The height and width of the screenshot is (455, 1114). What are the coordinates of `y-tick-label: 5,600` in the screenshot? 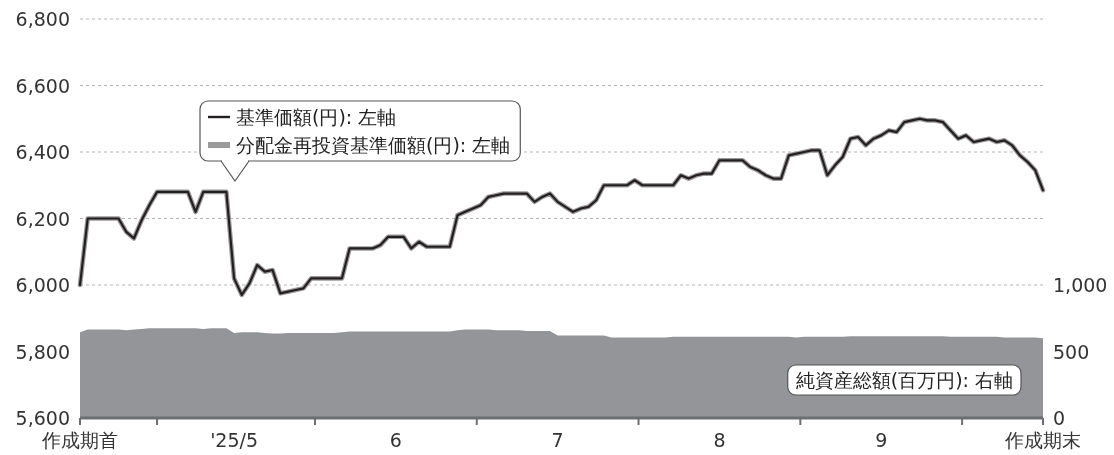 It's located at (42, 418).